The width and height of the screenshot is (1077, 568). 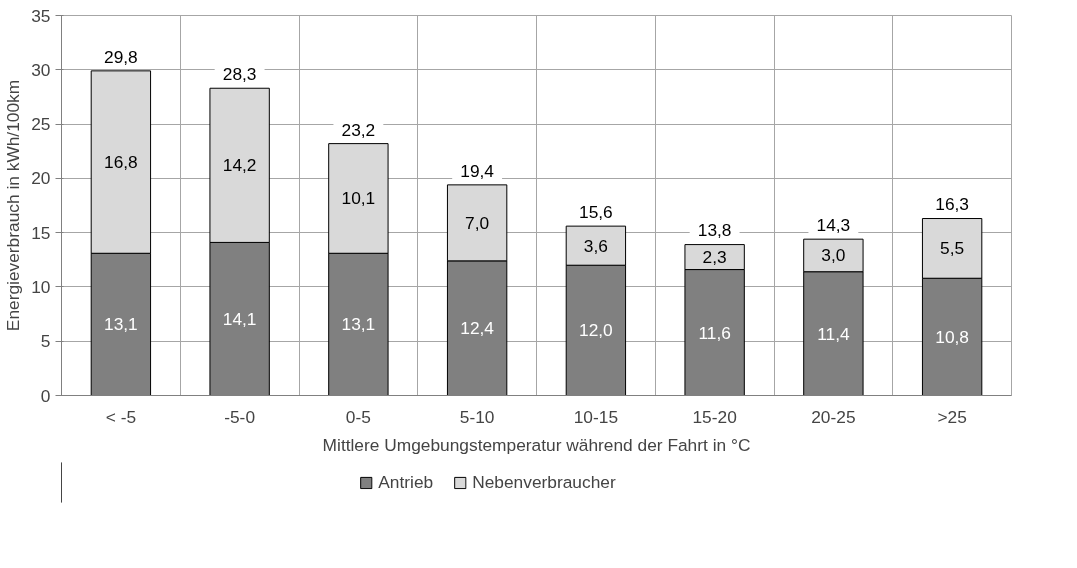 What do you see at coordinates (477, 328) in the screenshot?
I see `data-label: 12,4` at bounding box center [477, 328].